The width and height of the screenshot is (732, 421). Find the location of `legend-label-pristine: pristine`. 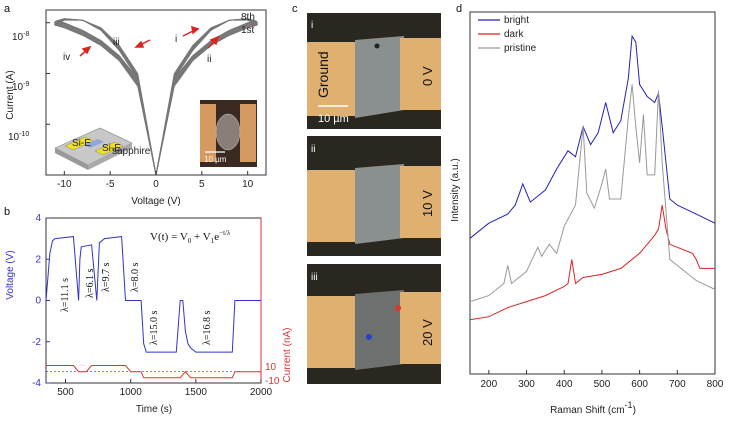

legend-label-pristine: pristine is located at coordinates (520, 48).